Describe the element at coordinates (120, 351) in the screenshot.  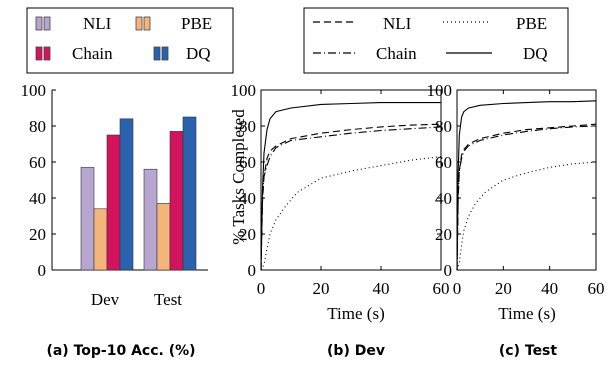
I see `caption-a: (a) Top-10 Acc. (%)` at that location.